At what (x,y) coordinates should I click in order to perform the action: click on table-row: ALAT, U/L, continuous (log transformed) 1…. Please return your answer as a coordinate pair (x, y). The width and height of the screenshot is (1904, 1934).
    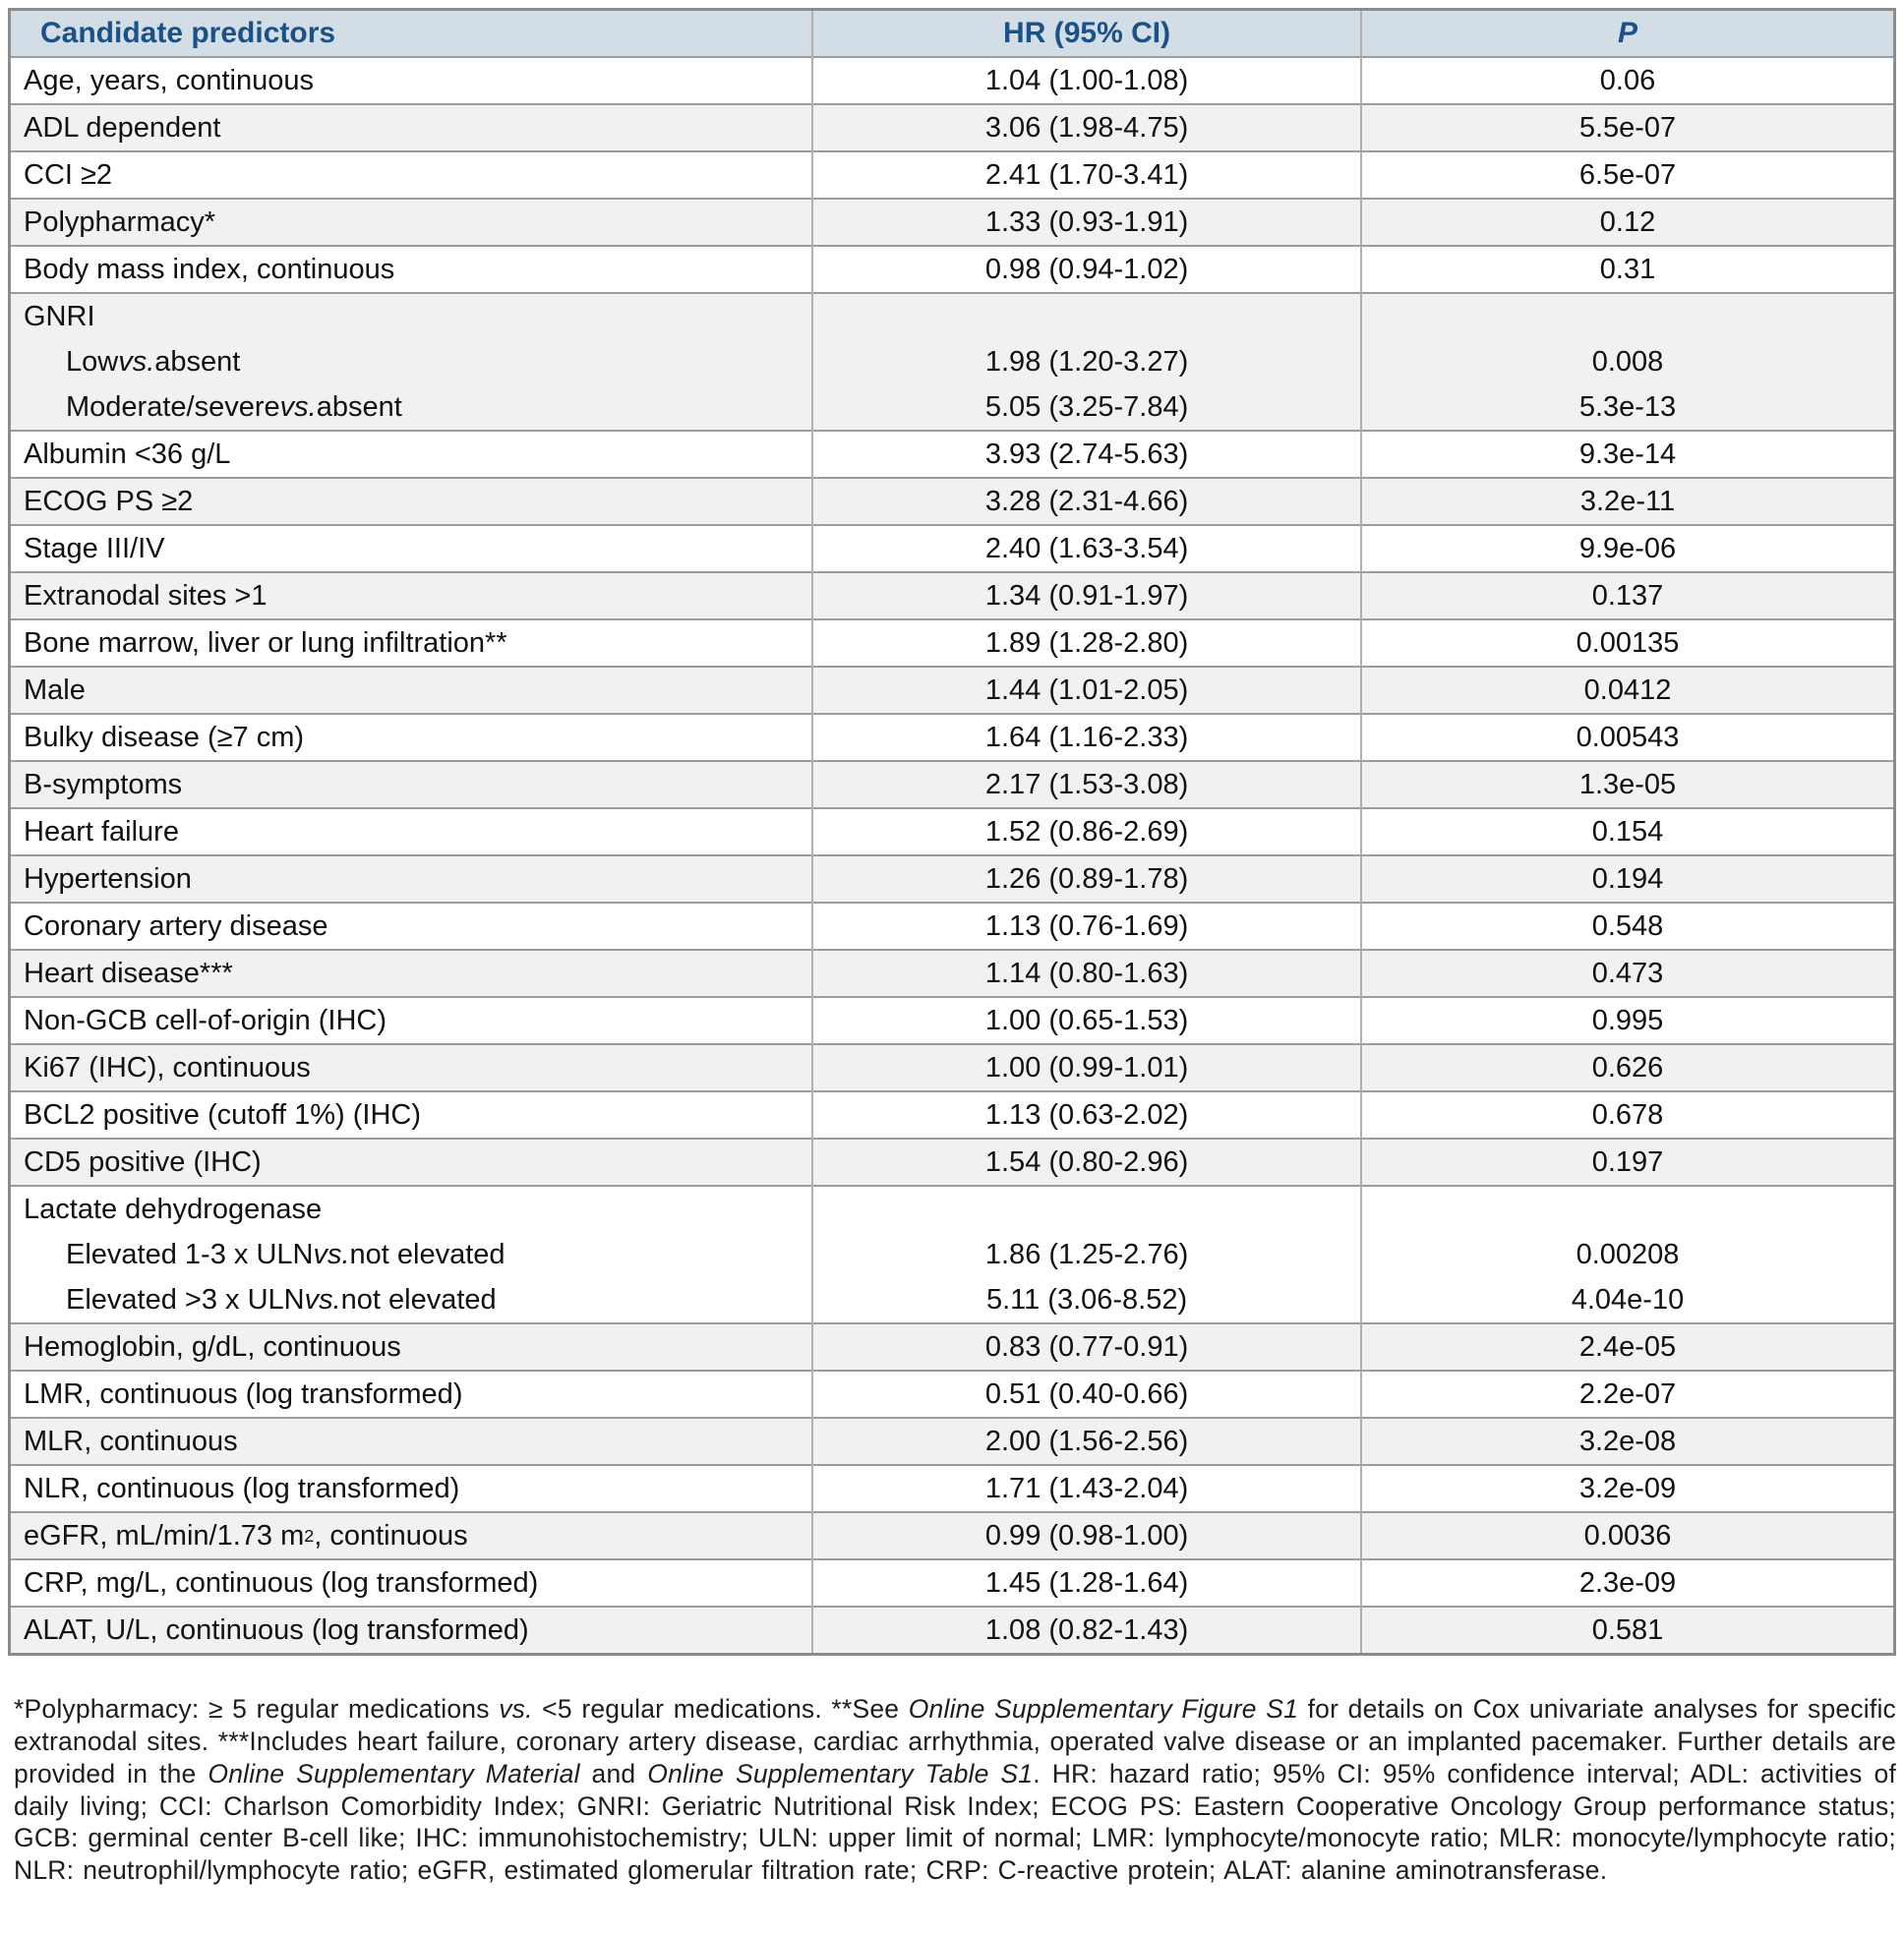
    Looking at the image, I should click on (952, 1631).